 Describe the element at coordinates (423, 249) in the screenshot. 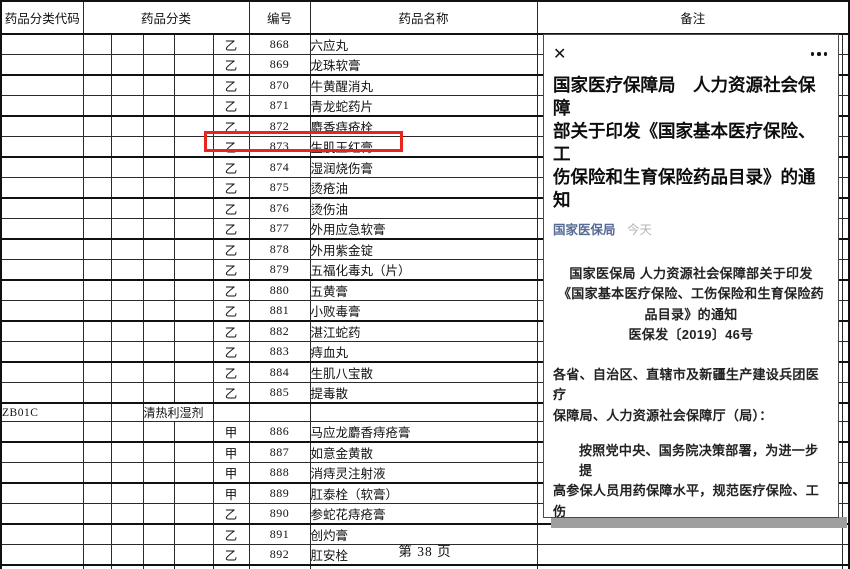

I see `cell-drug-name: 外用紫金锭` at that location.